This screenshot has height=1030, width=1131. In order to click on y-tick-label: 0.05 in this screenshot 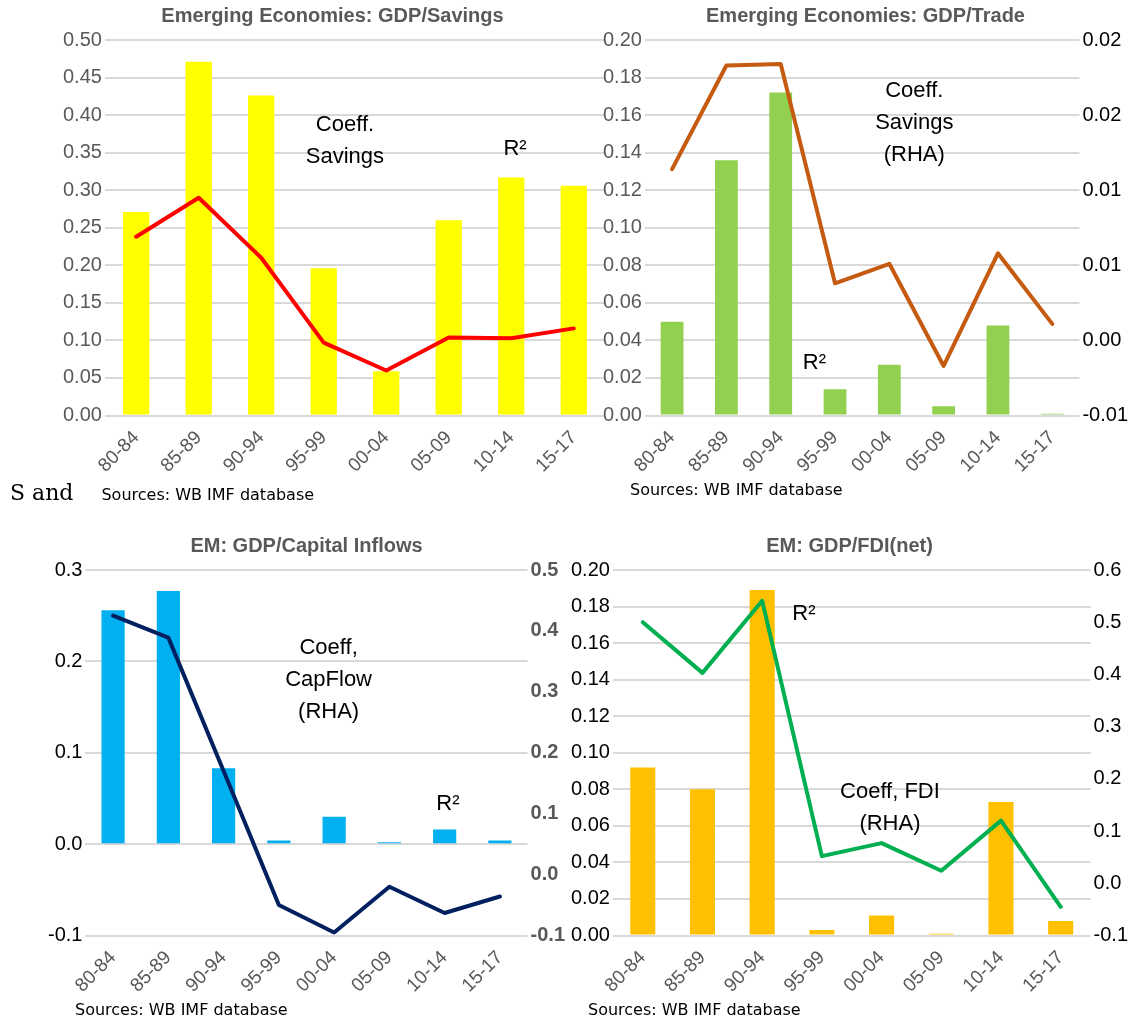, I will do `click(82, 376)`.